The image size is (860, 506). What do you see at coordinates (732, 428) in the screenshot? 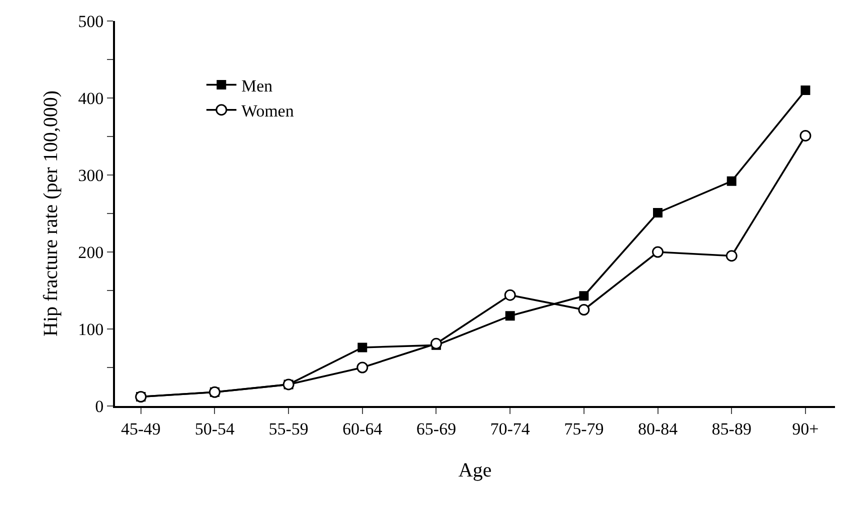
I see `x-tick-label: 85-89` at bounding box center [732, 428].